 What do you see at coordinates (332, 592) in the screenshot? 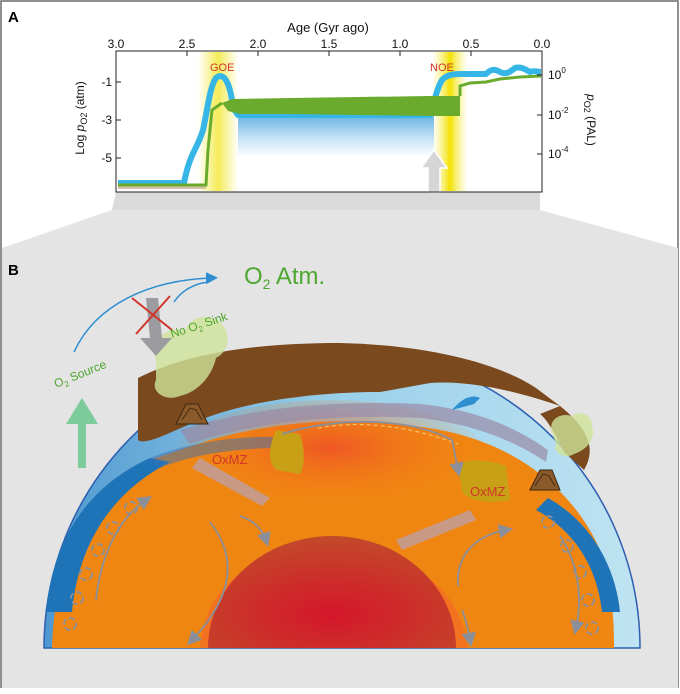
I see `core` at bounding box center [332, 592].